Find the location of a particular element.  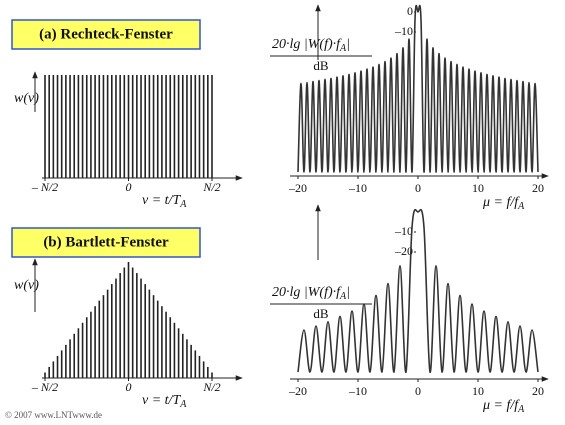

copyright: © 2007 www.LNTwww.de is located at coordinates (53, 415).